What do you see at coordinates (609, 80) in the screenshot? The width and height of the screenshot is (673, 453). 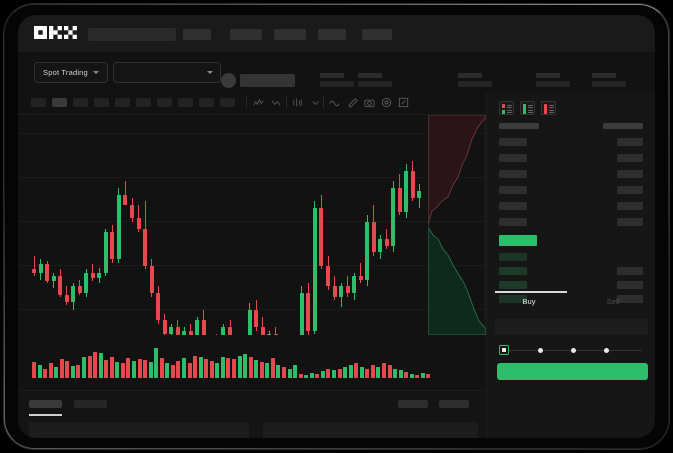 I see `stat-turnover` at bounding box center [609, 80].